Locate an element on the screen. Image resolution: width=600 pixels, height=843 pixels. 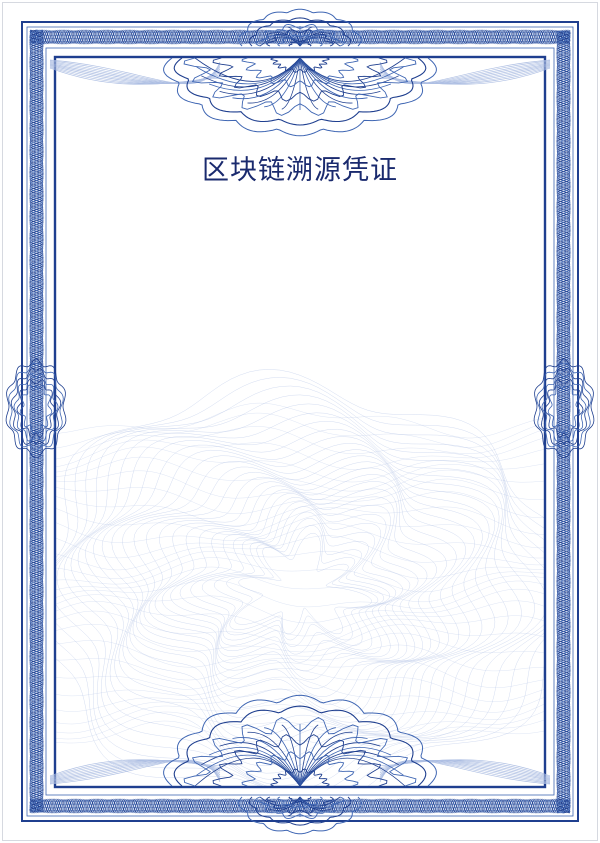
certificate-title: 区块链溯源凭证 is located at coordinates (300, 170).